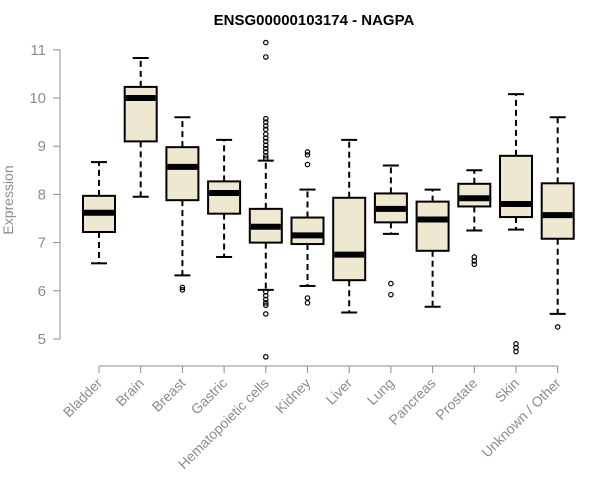 The width and height of the screenshot is (600, 500). I want to click on y-tick-label: 9, so click(42, 146).